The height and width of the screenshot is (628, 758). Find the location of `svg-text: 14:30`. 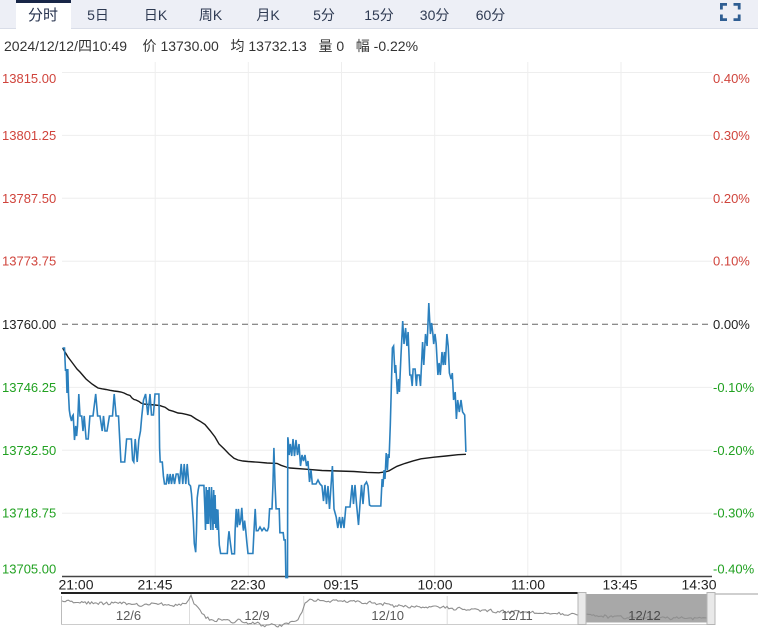

svg-text: 14:30 is located at coordinates (698, 585).